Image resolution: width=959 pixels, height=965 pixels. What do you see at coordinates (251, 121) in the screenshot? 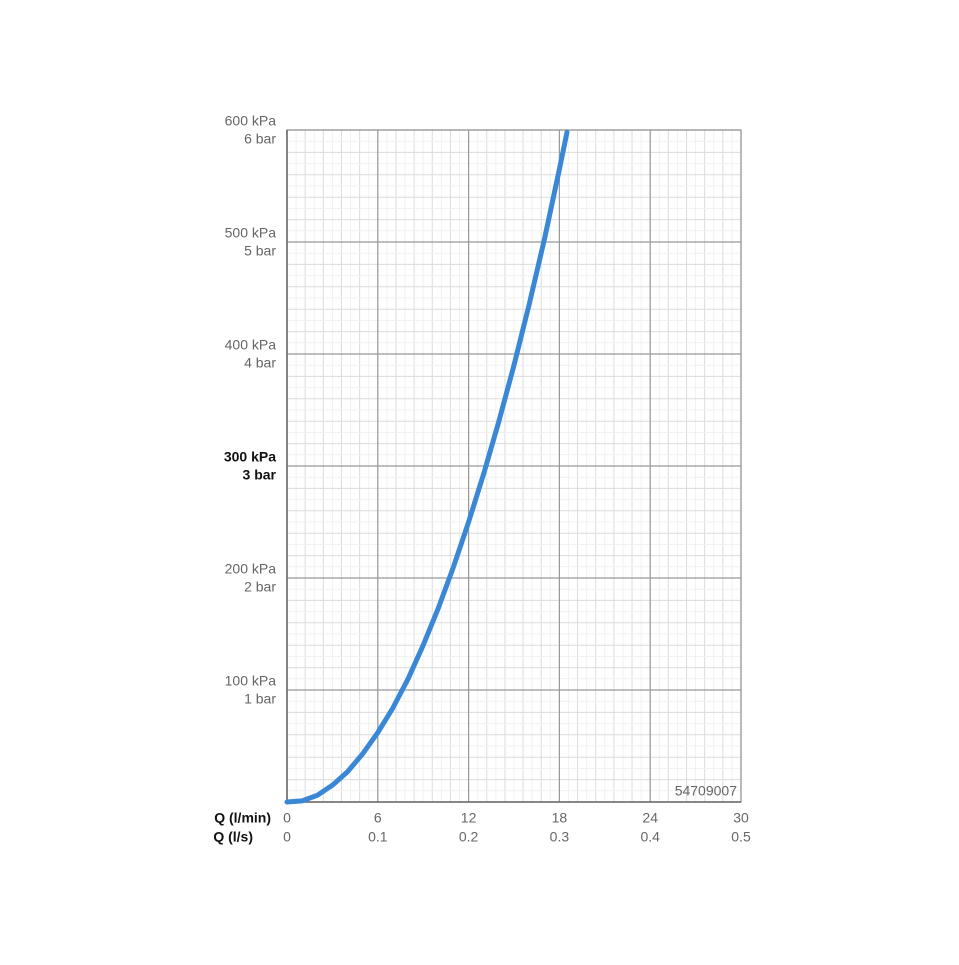
I see `y-tick-label: 600 kPa` at bounding box center [251, 121].